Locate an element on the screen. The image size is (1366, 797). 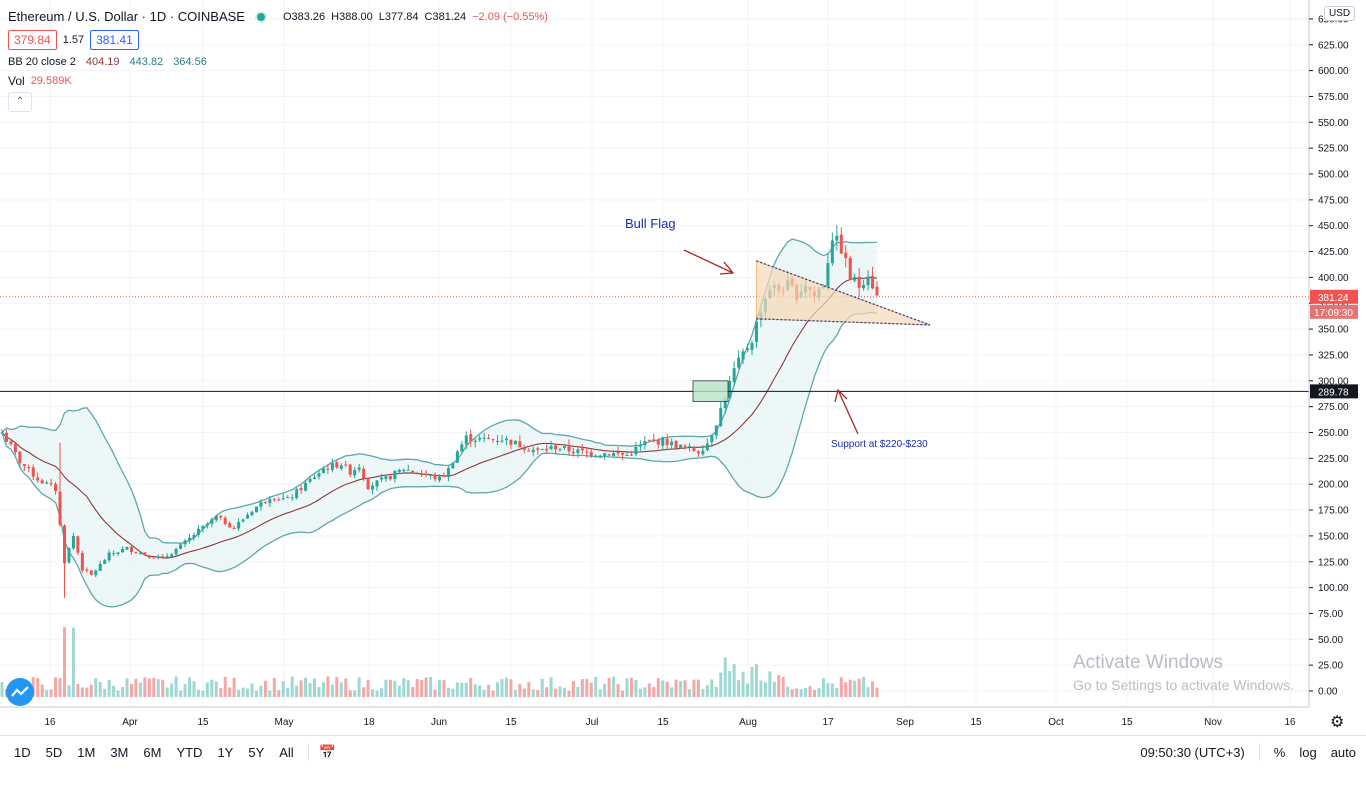
date-range-calendar-icon: 📅 is located at coordinates (327, 751).